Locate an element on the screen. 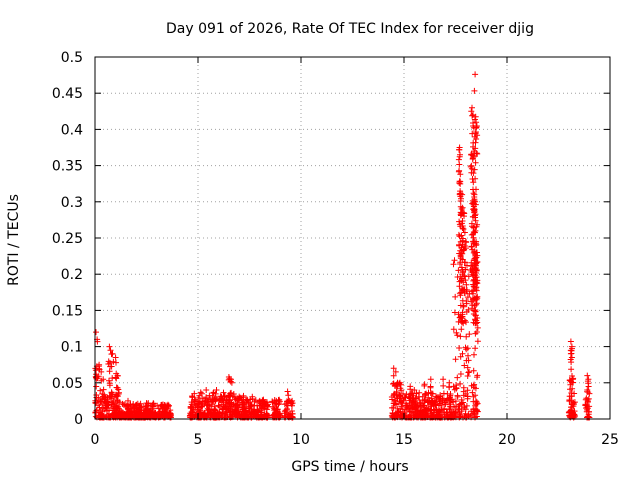 This screenshot has width=640, height=480. x-tick-label: 25 is located at coordinates (610, 440).